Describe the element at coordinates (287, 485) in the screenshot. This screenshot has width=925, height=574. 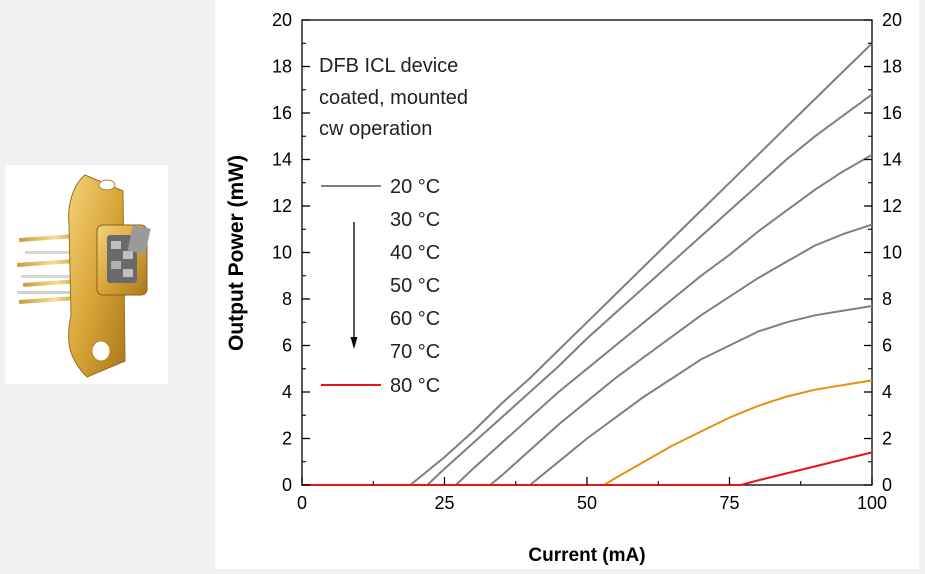
I see `y-tick-label-left-0: 0` at that location.